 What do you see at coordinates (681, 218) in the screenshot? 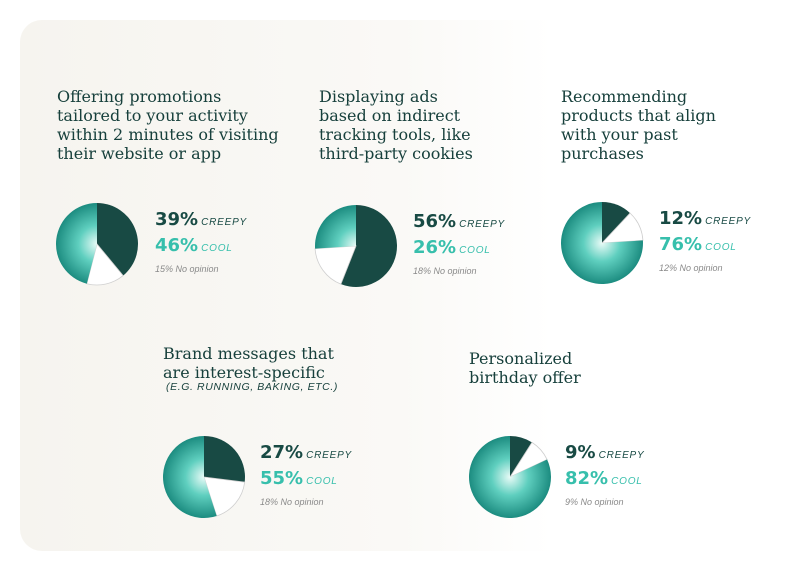
I see `creepy-percent: 12%` at bounding box center [681, 218].